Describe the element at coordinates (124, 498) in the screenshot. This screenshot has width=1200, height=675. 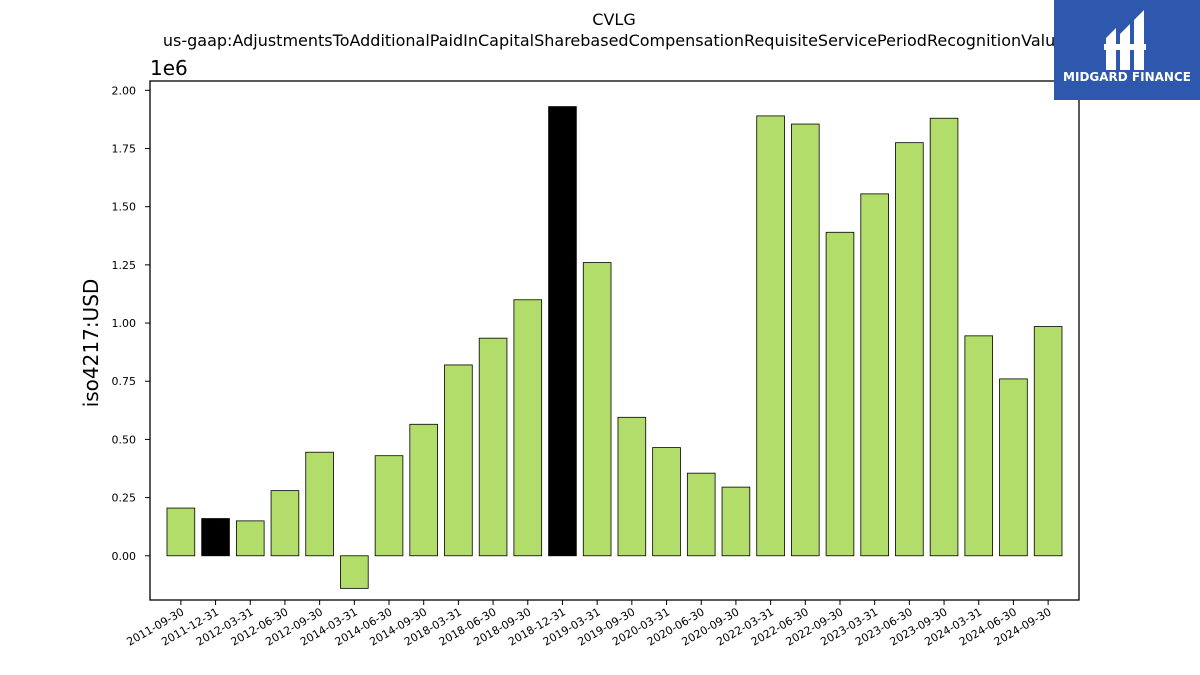
I see `y-tick-label: 0.25` at that location.